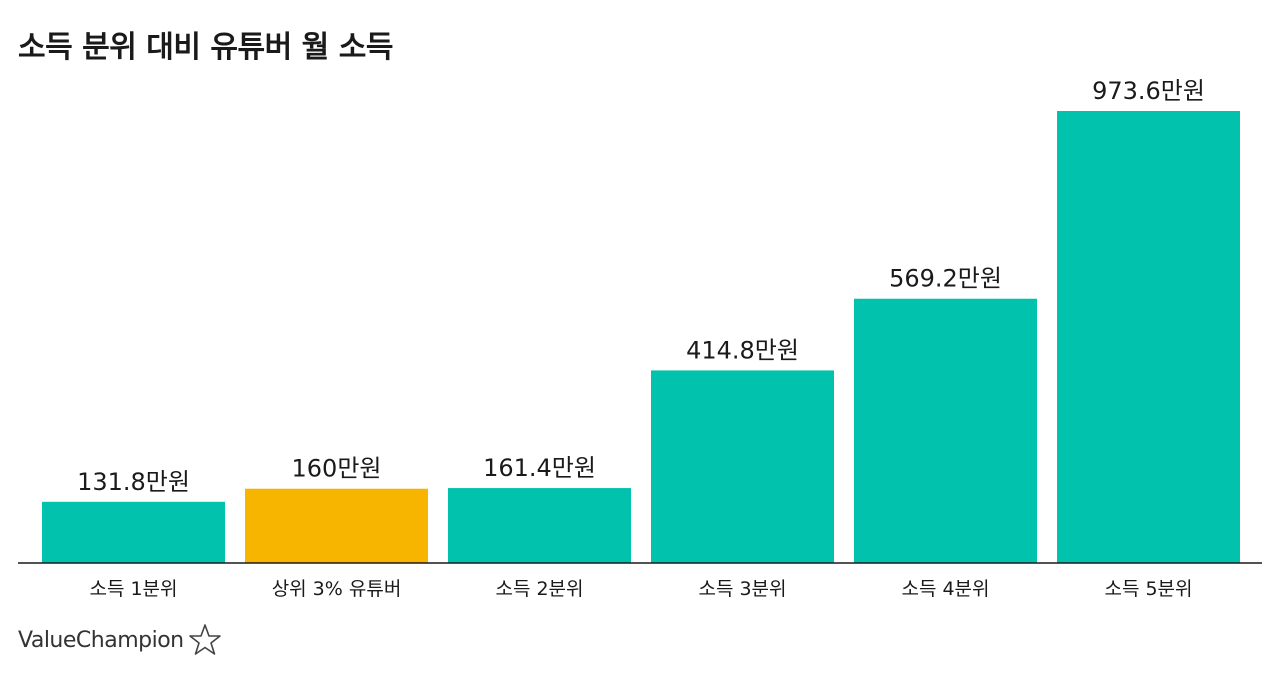 The image size is (1280, 680). Describe the element at coordinates (205, 47) in the screenshot. I see `chart-title: 소득 분위 대비 유튜버 월 소득` at that location.